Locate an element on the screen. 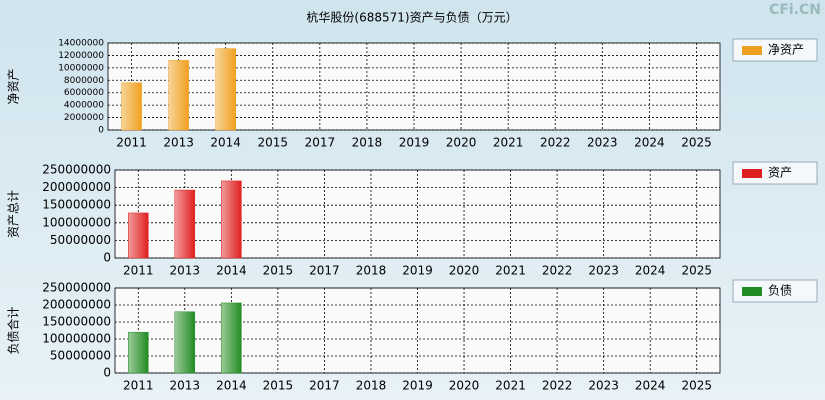  y-tick-label: 2000000 is located at coordinates (84, 118).